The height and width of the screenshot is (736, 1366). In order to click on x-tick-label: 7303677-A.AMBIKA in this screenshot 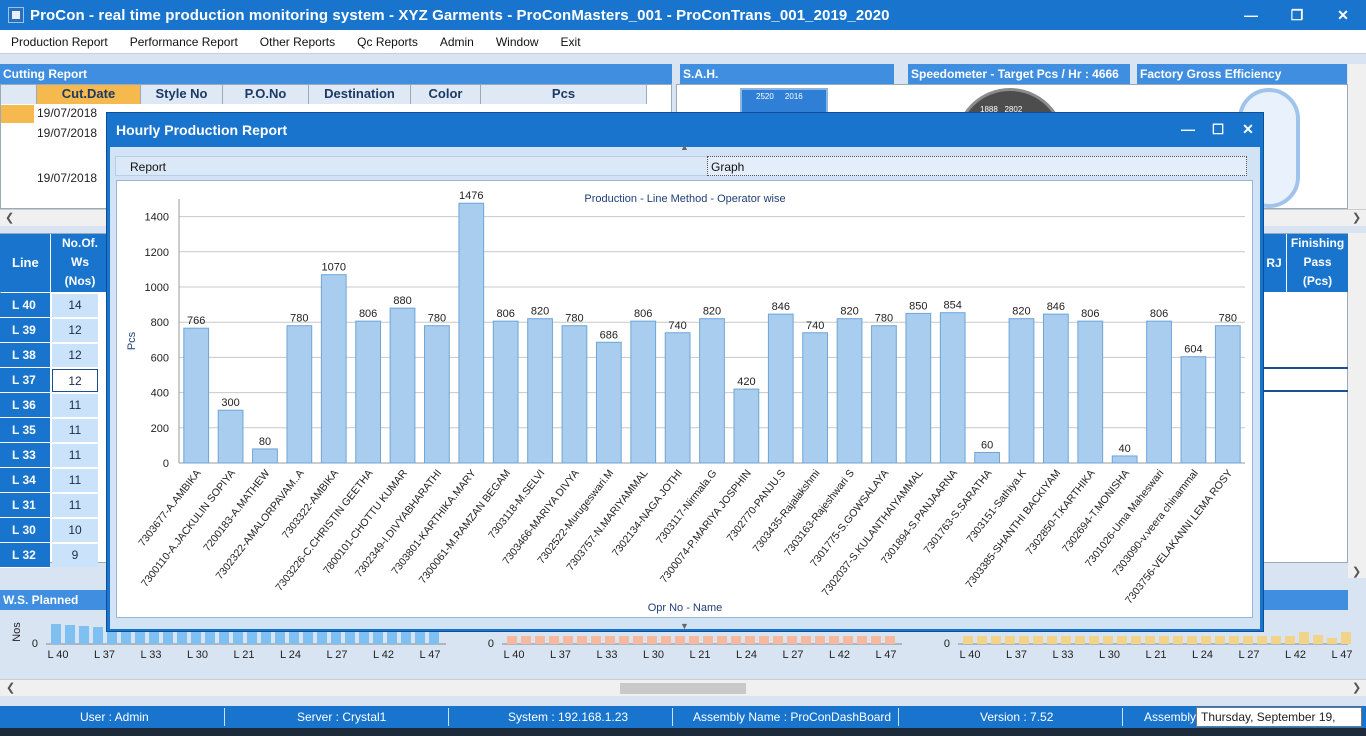, I will do `click(169, 507)`.